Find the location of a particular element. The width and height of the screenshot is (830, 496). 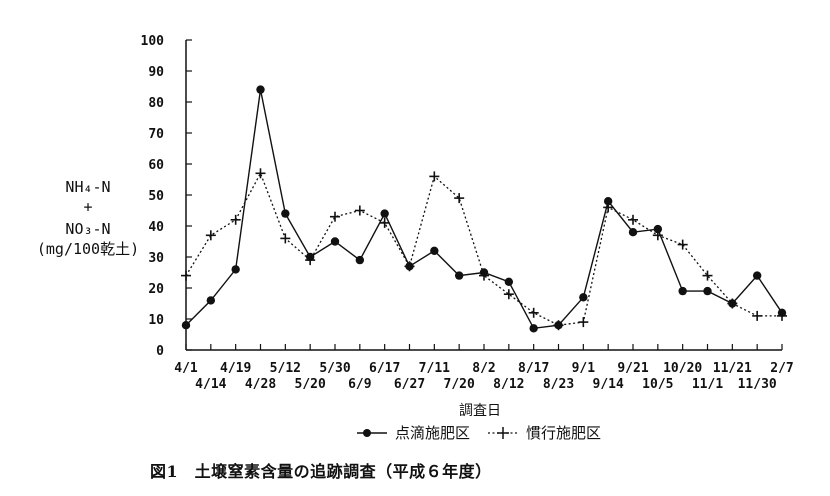

x-axis-title: 調査日 is located at coordinates (480, 411).